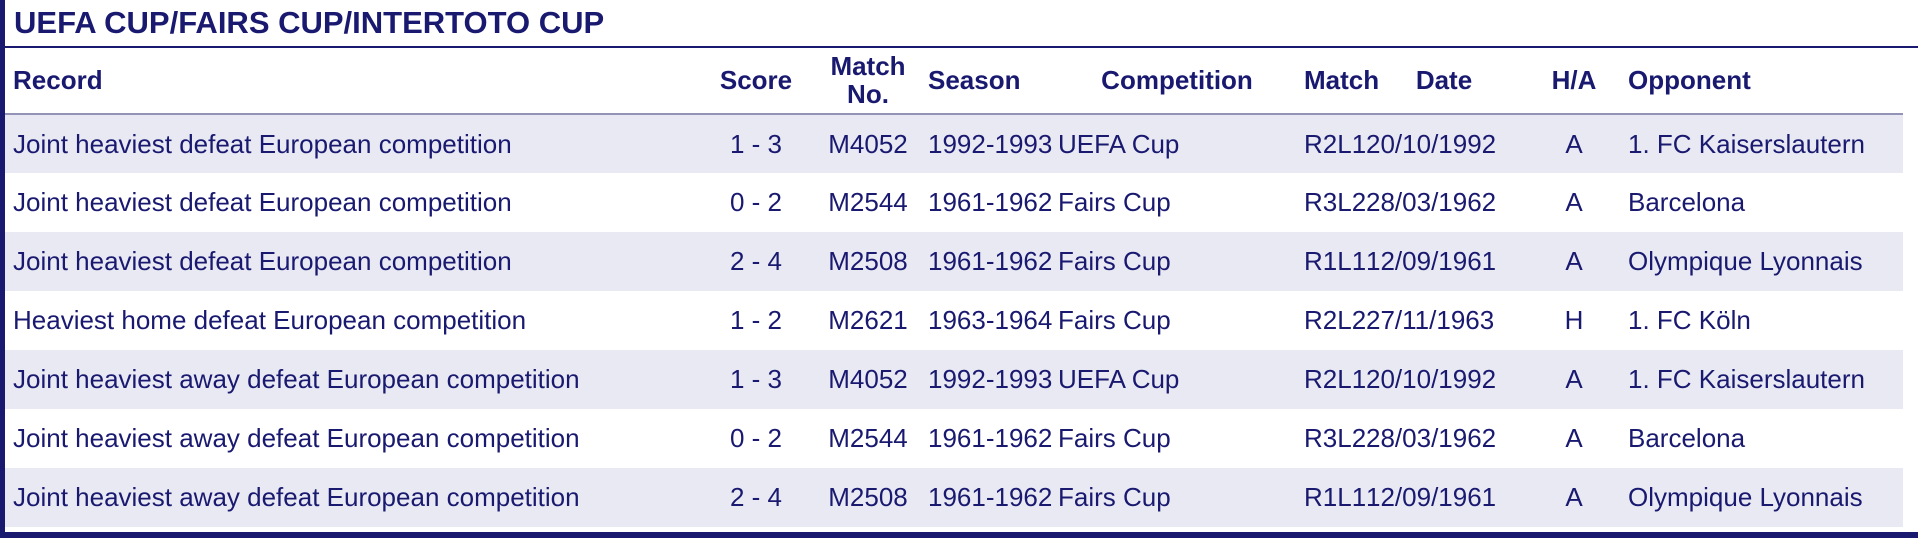 The image size is (1918, 538). Describe the element at coordinates (1763, 81) in the screenshot. I see `column-header-opponent: Opponent` at that location.